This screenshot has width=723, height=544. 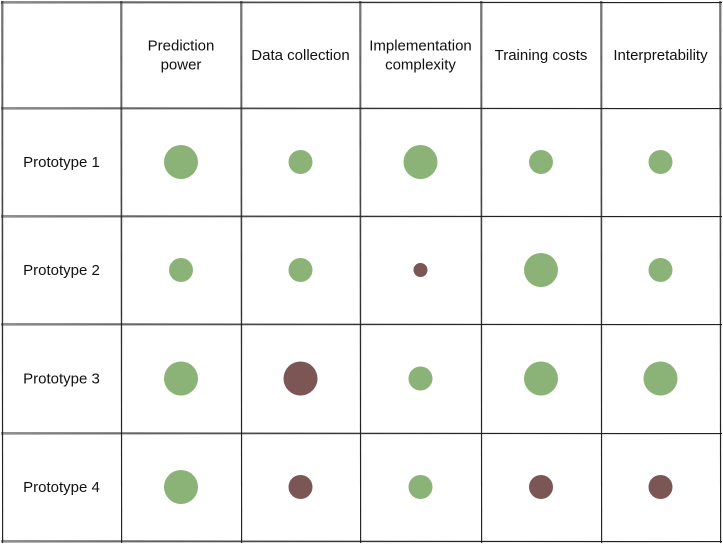 What do you see at coordinates (61, 487) in the screenshot?
I see `row-label: Prototype 4` at bounding box center [61, 487].